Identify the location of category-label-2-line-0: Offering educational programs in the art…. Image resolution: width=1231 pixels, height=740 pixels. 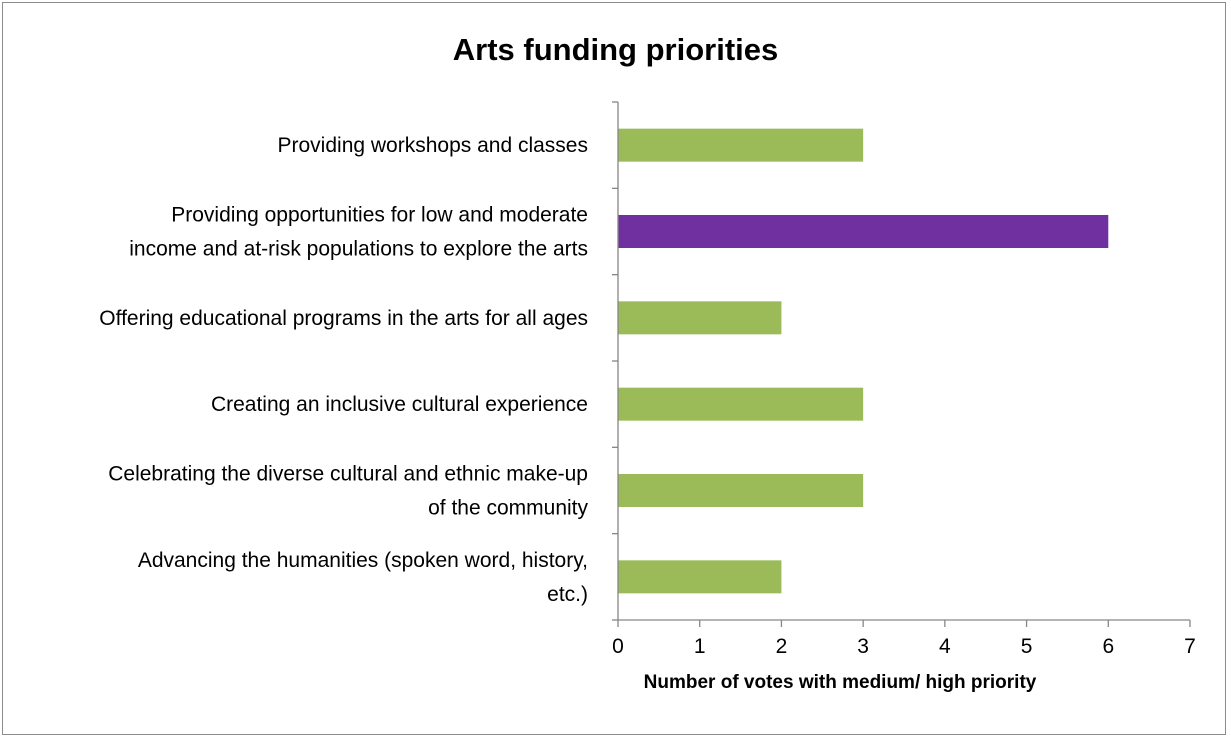
(343, 318).